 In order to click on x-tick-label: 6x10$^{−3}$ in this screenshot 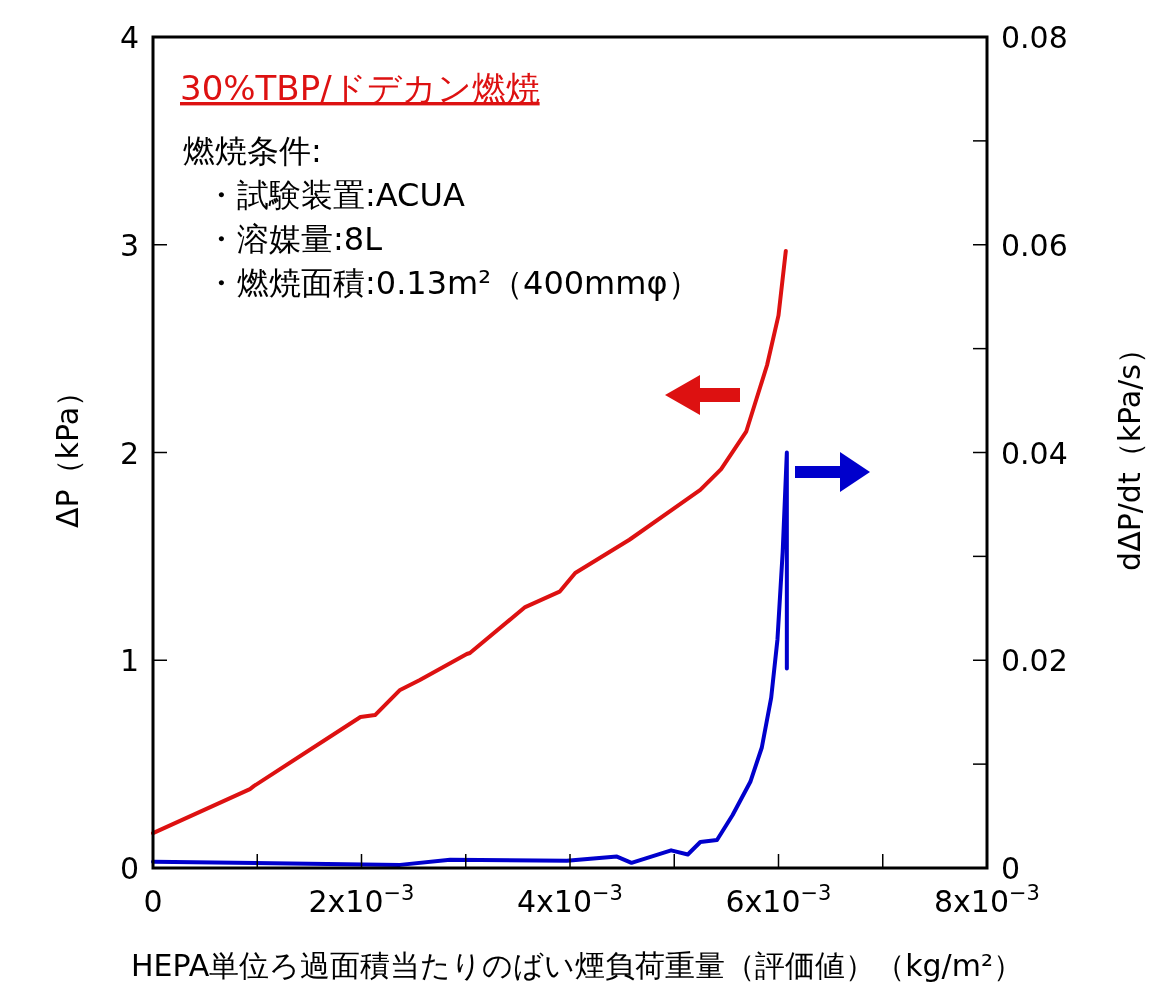, I will do `click(778, 900)`.